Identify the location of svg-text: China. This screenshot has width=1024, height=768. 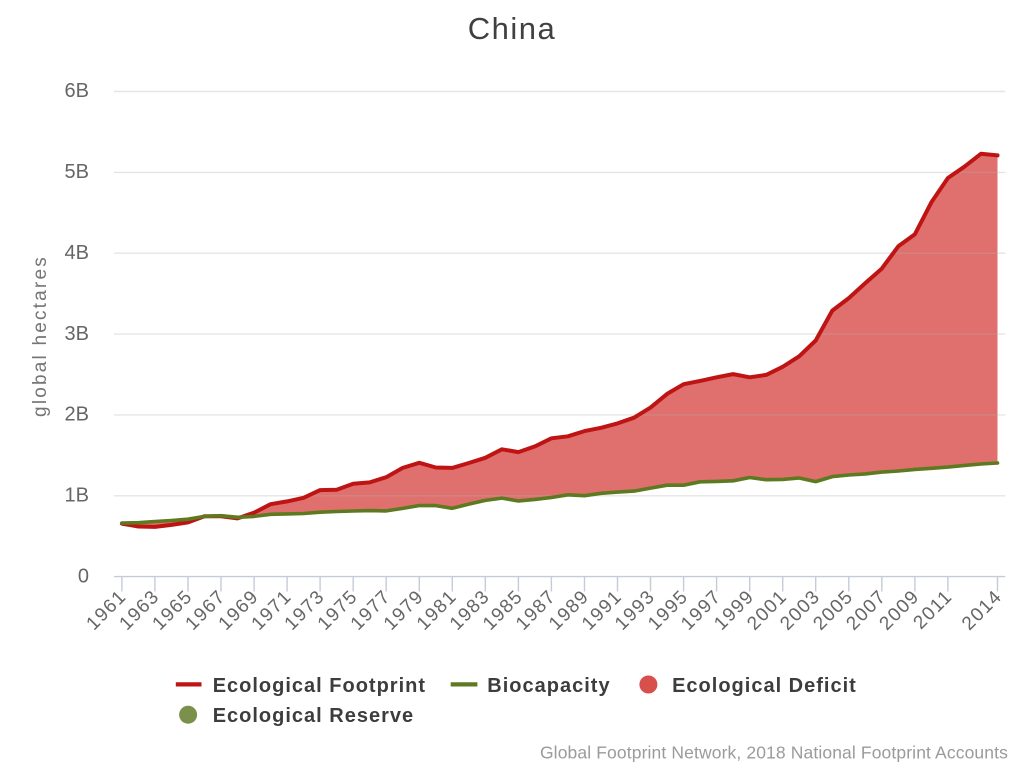
(512, 28).